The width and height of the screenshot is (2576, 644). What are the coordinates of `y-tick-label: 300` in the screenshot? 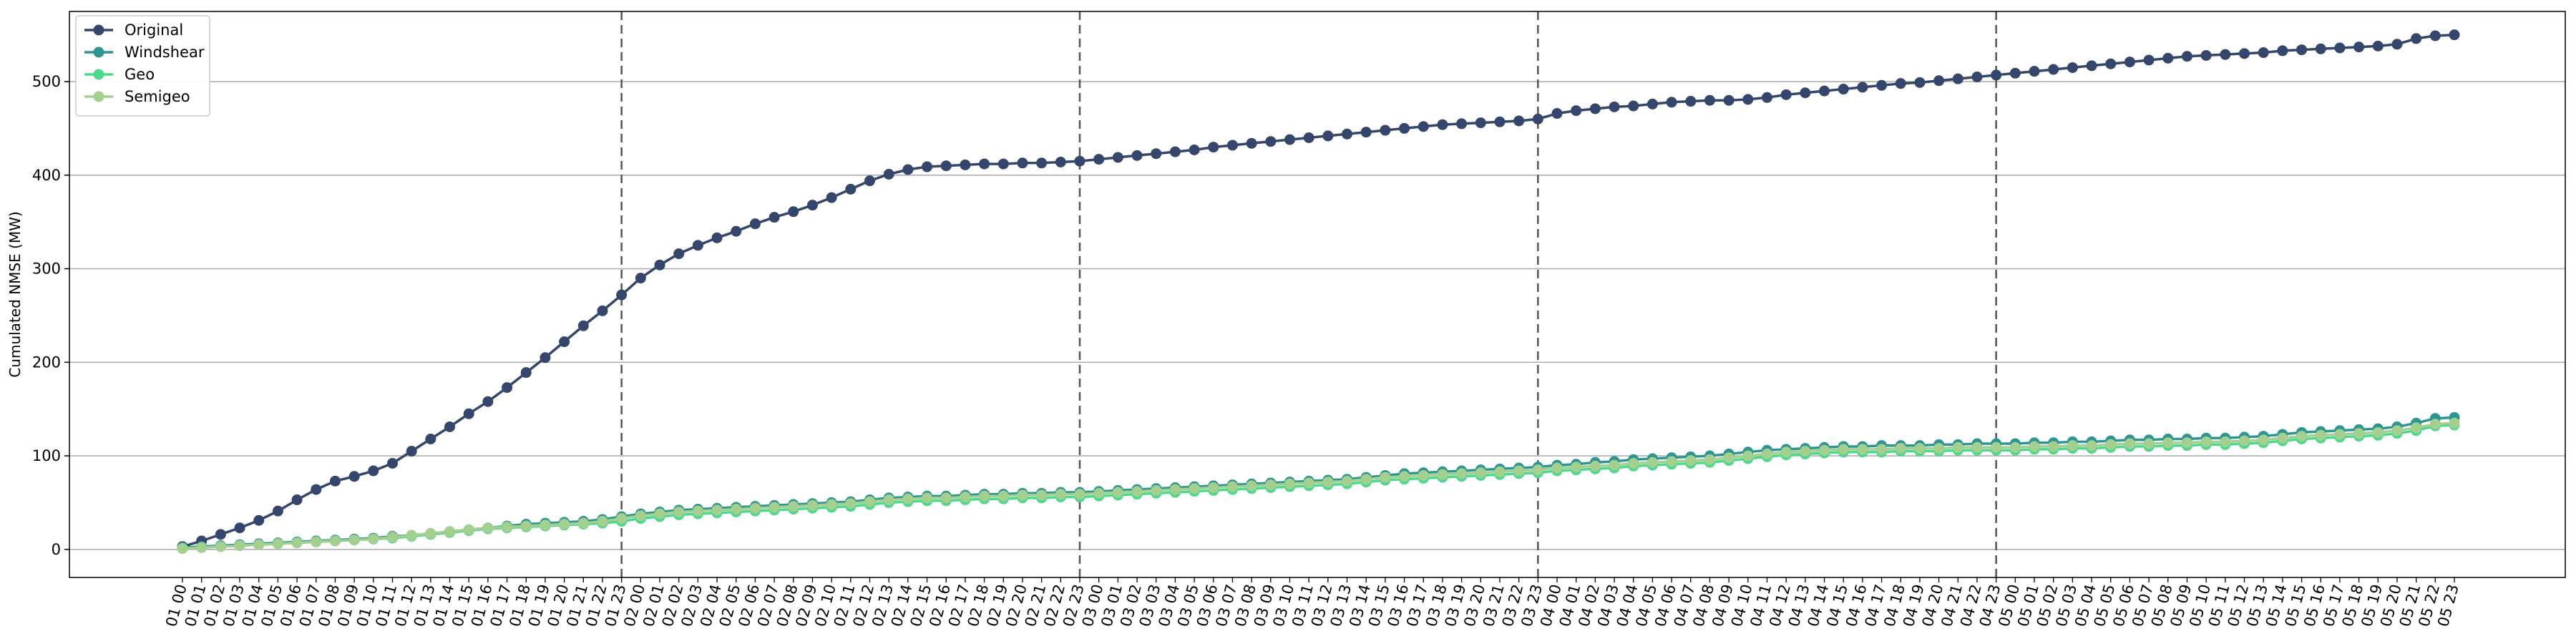 It's located at (46, 269).